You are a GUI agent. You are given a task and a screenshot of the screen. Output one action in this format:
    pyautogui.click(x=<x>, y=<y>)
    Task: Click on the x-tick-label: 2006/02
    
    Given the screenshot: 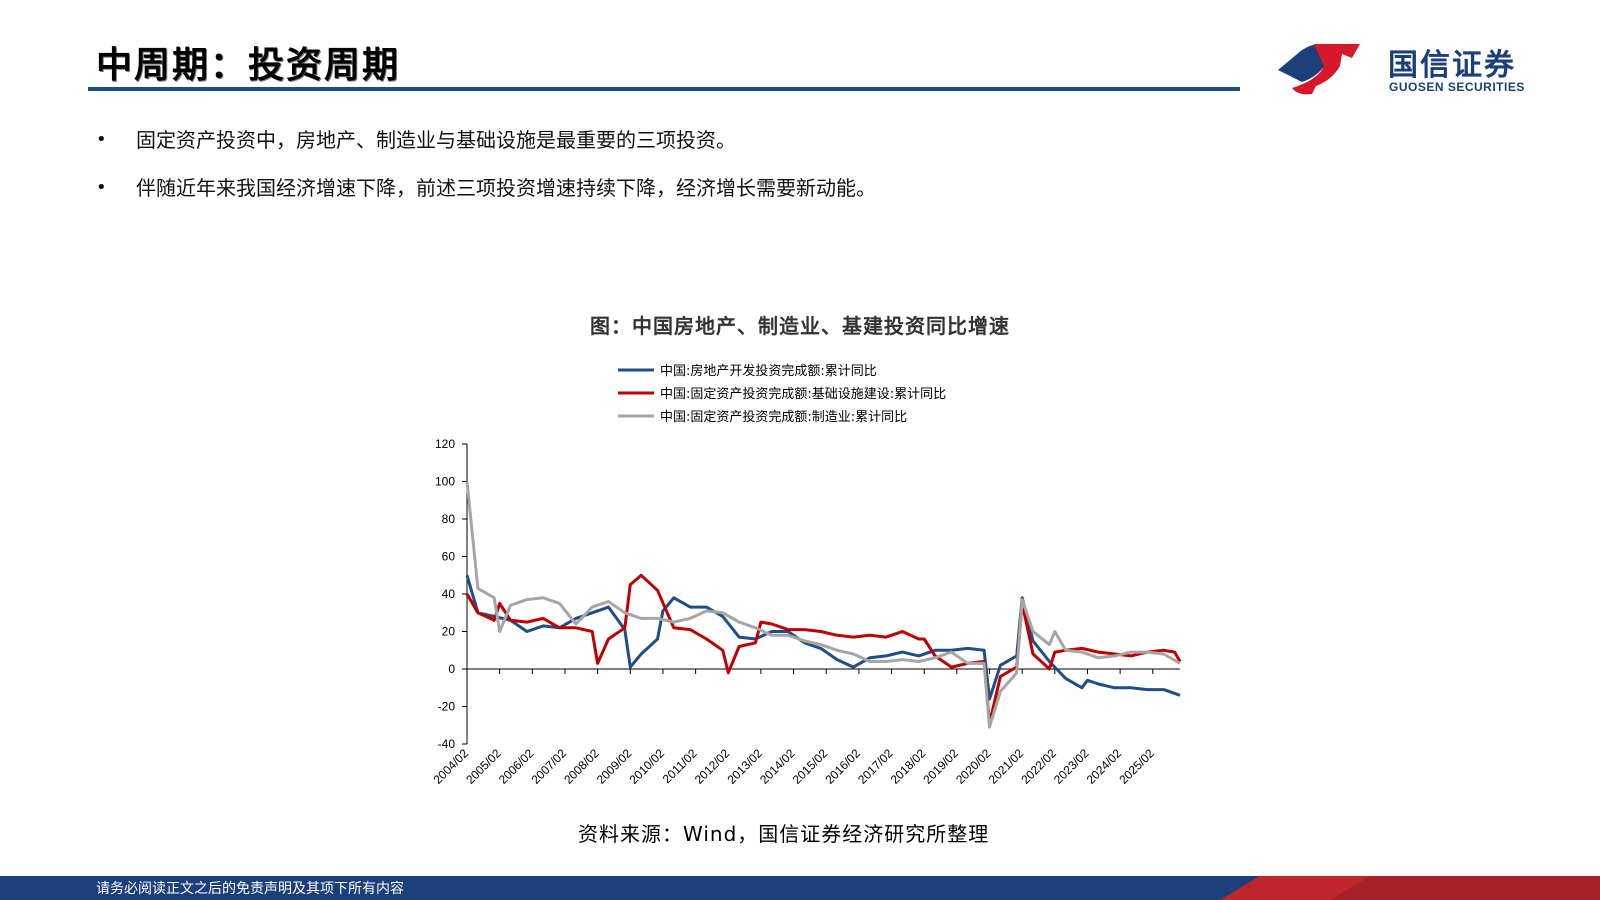 What is the action you would take?
    pyautogui.click(x=516, y=766)
    